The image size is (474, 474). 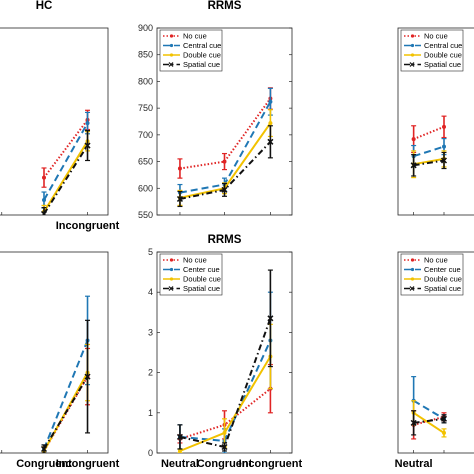 What do you see at coordinates (150, 453) in the screenshot?
I see `ytick-label: 0` at bounding box center [150, 453].